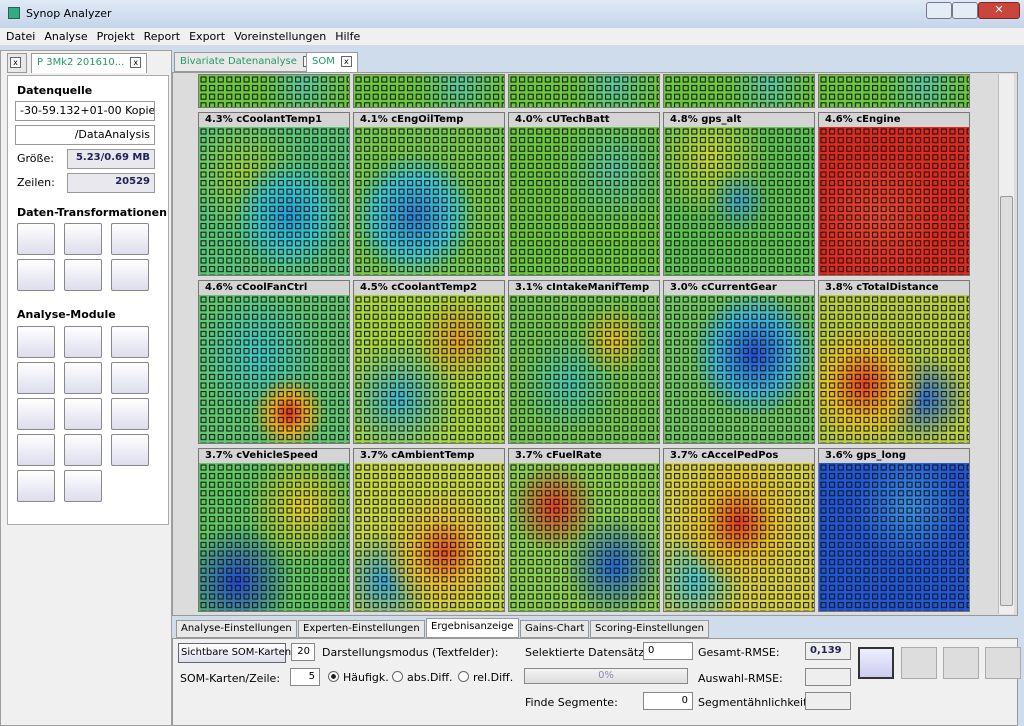 The width and height of the screenshot is (1024, 726). Describe the element at coordinates (965, 10) in the screenshot. I see `maximize-button` at that location.